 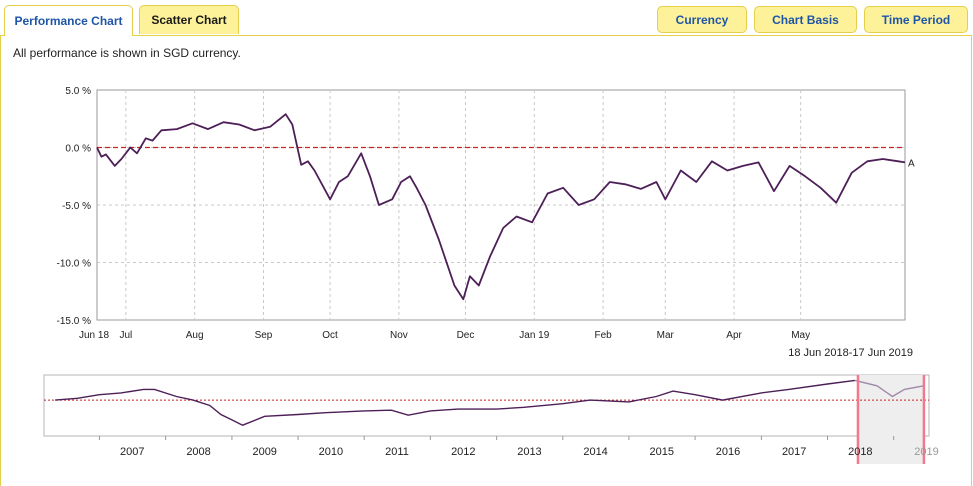 I want to click on x-tick-label: Feb, so click(x=603, y=335).